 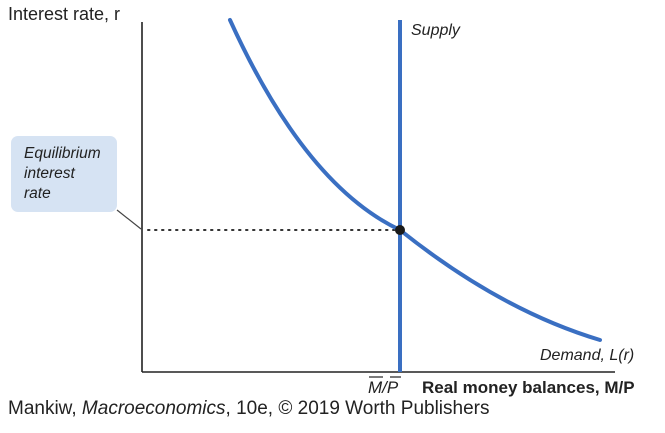 I want to click on y-axis-label: Interest rate, r, so click(x=64, y=14).